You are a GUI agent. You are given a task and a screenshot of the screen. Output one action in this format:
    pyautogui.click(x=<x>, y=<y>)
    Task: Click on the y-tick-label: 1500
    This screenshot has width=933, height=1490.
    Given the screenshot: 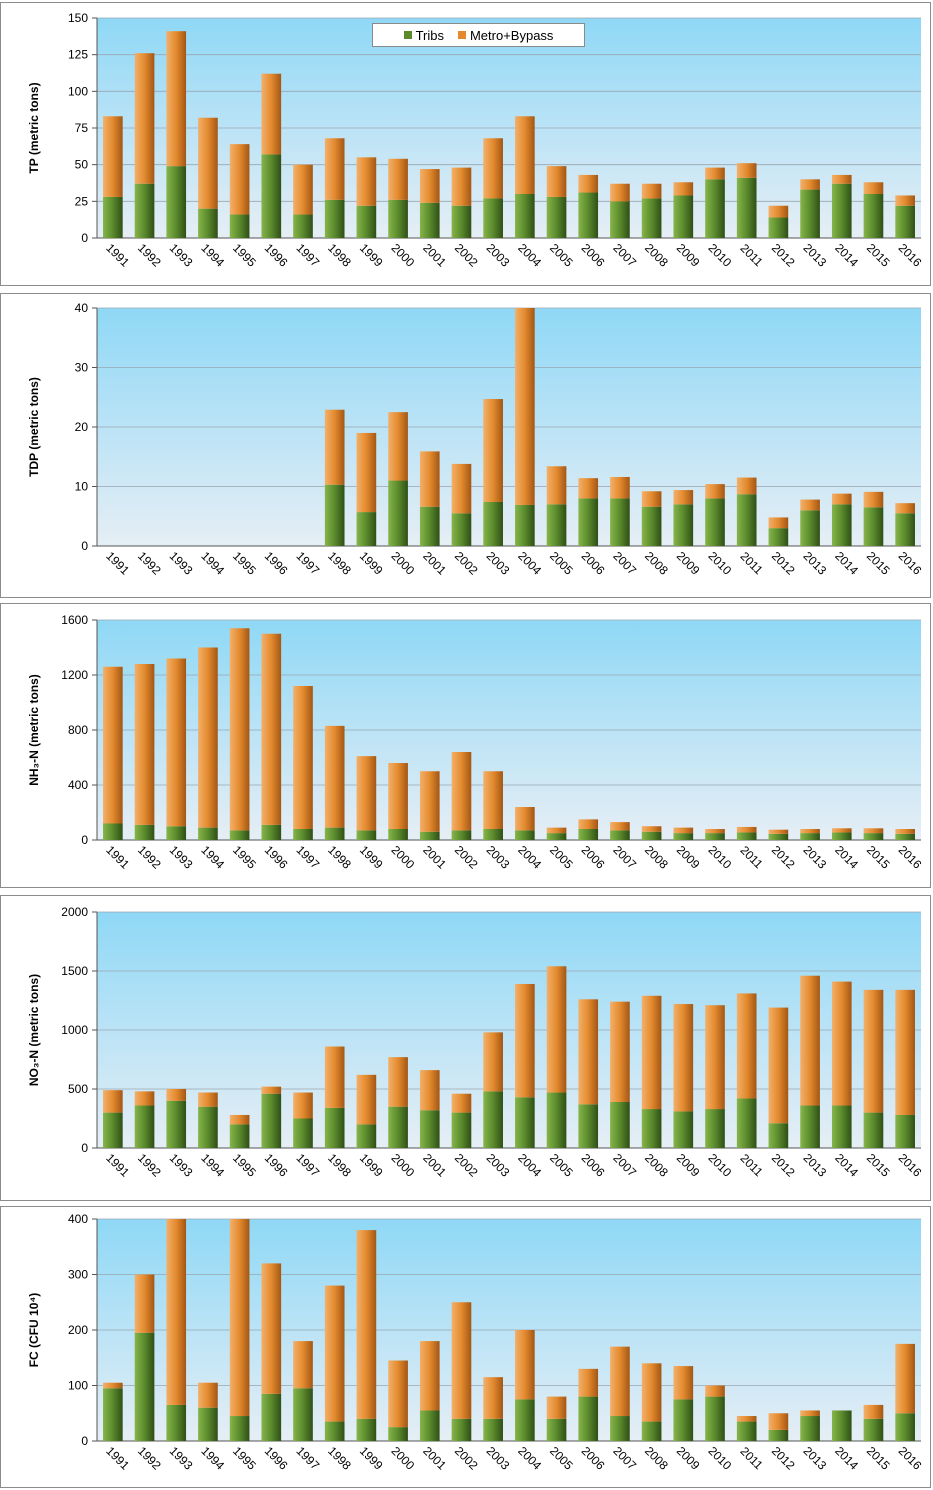 What is the action you would take?
    pyautogui.click(x=74, y=971)
    